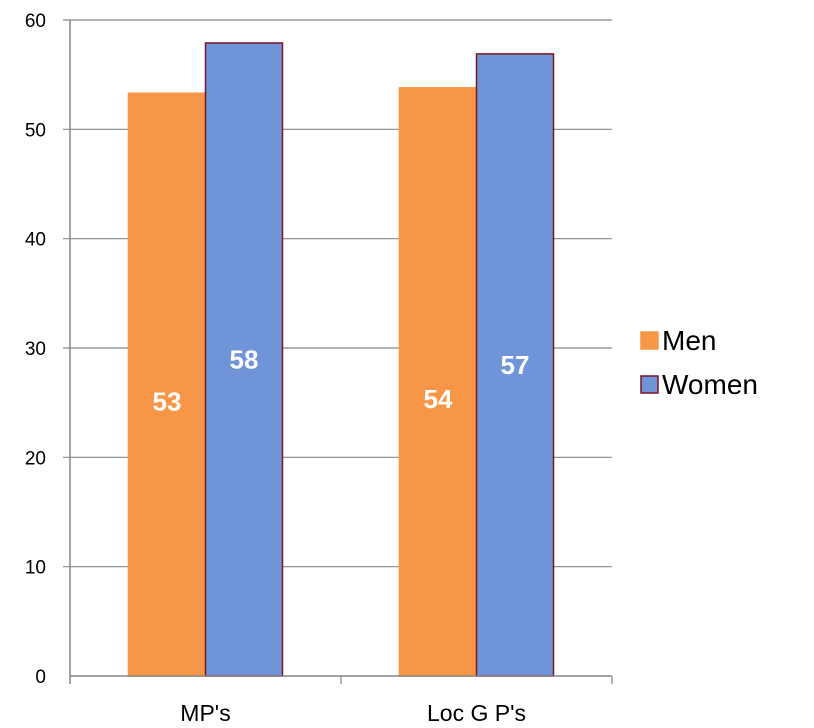 This screenshot has width=814, height=728. I want to click on data-label: 54, so click(438, 399).